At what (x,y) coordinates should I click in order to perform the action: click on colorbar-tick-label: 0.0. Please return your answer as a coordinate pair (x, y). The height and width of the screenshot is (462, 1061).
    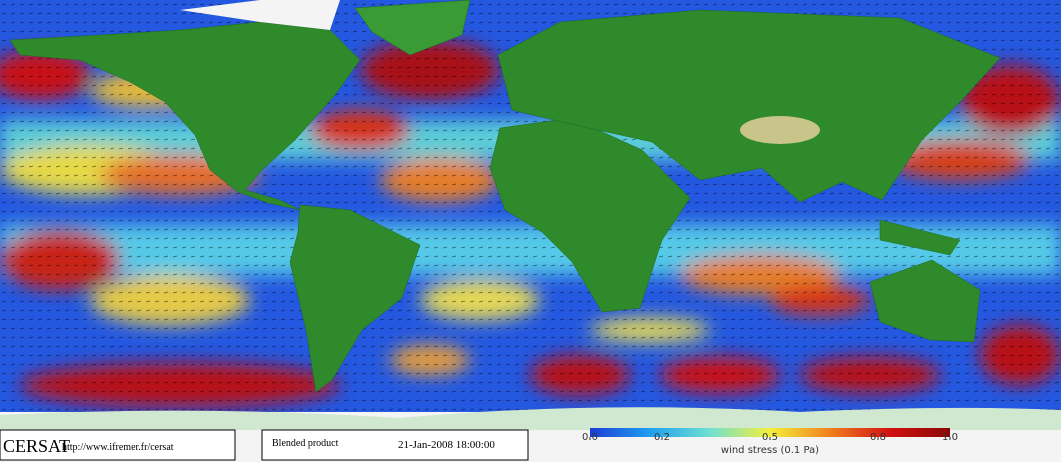
    Looking at the image, I should click on (590, 437).